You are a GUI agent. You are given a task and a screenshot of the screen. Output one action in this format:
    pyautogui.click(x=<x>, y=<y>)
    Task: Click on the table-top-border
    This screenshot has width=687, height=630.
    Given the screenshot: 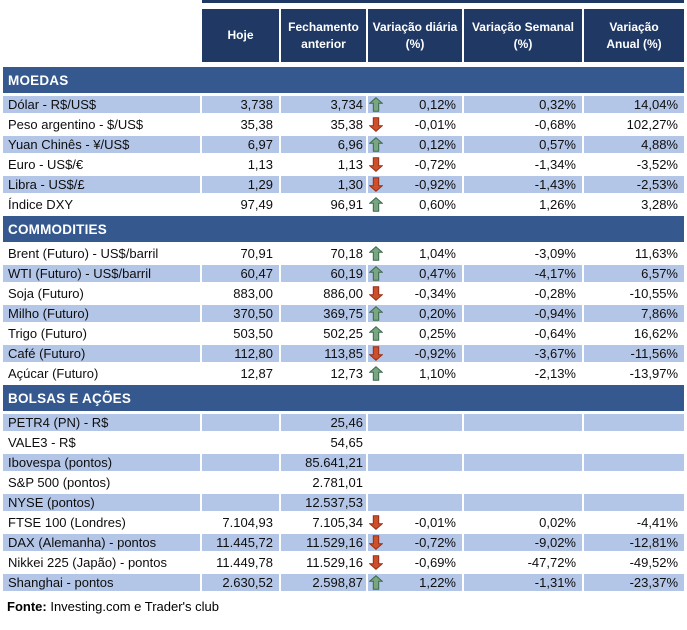 What is the action you would take?
    pyautogui.click(x=443, y=1)
    